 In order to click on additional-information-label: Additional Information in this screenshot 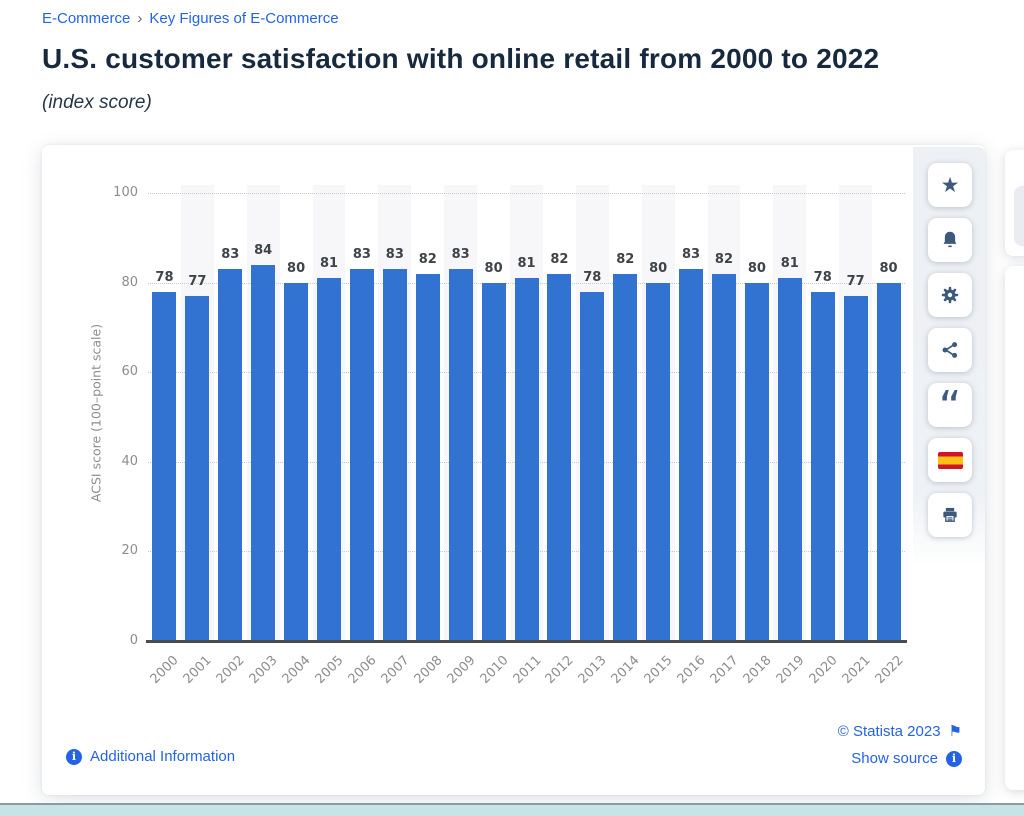, I will do `click(163, 756)`.